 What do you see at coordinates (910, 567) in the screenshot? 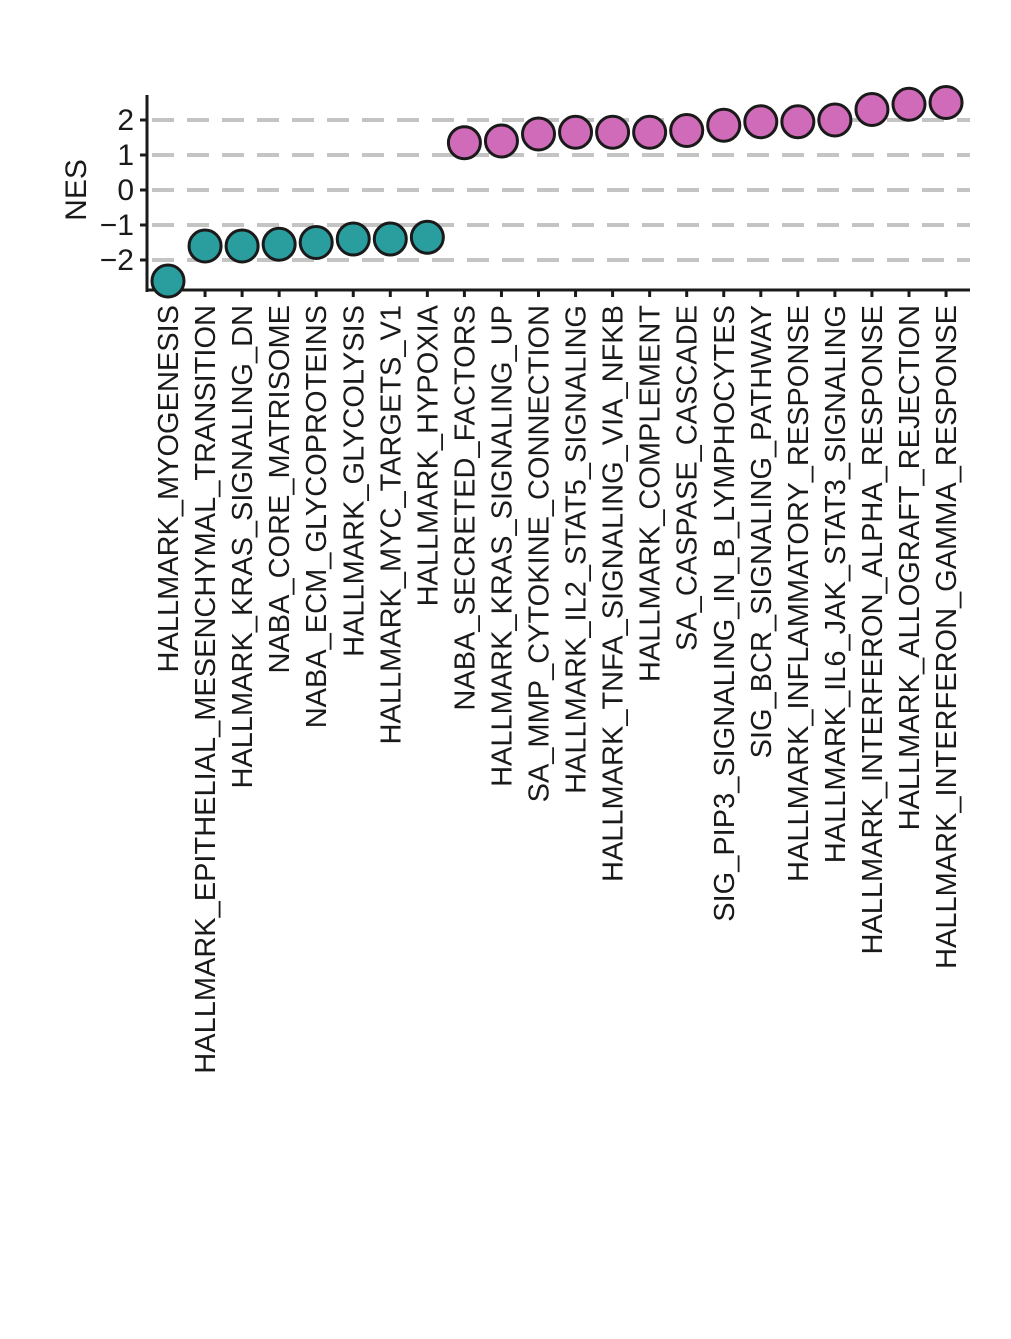
I see `category-label: HALLMARK_ALLOGRAFT_REJECTION` at bounding box center [910, 567].